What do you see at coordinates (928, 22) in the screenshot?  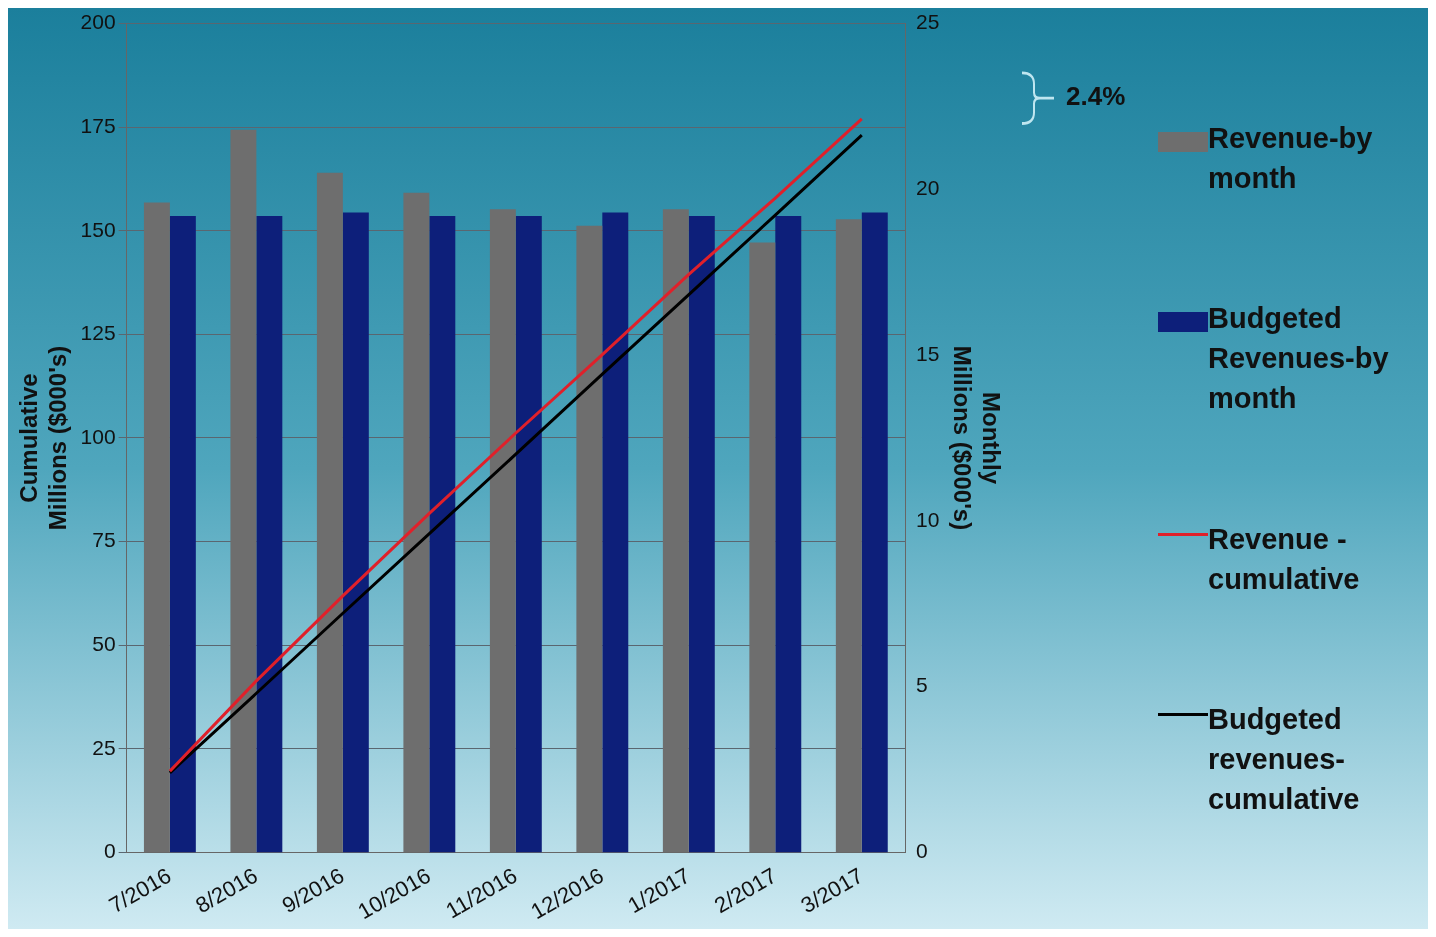 I see `y2-tick-label: 25` at bounding box center [928, 22].